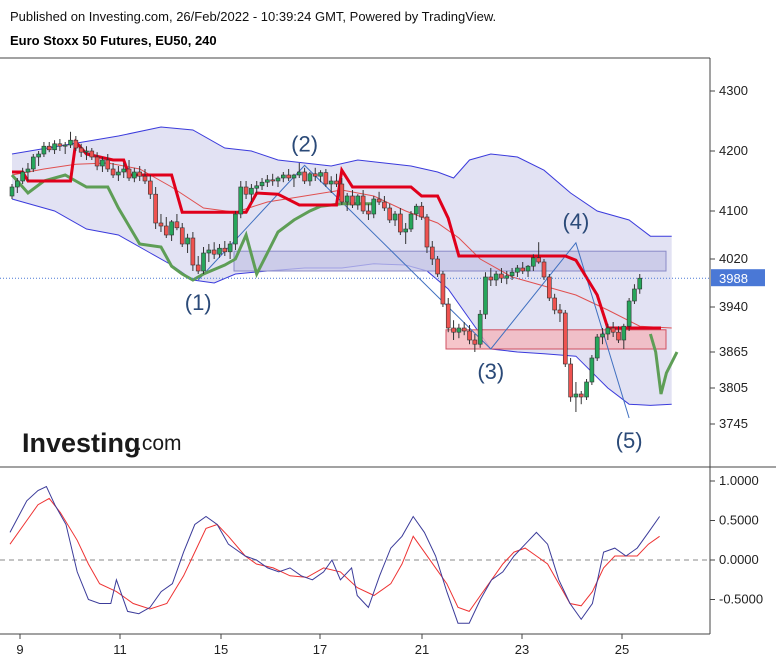 Image resolution: width=776 pixels, height=663 pixels. I want to click on oscillator-signal-line, so click(334, 554).